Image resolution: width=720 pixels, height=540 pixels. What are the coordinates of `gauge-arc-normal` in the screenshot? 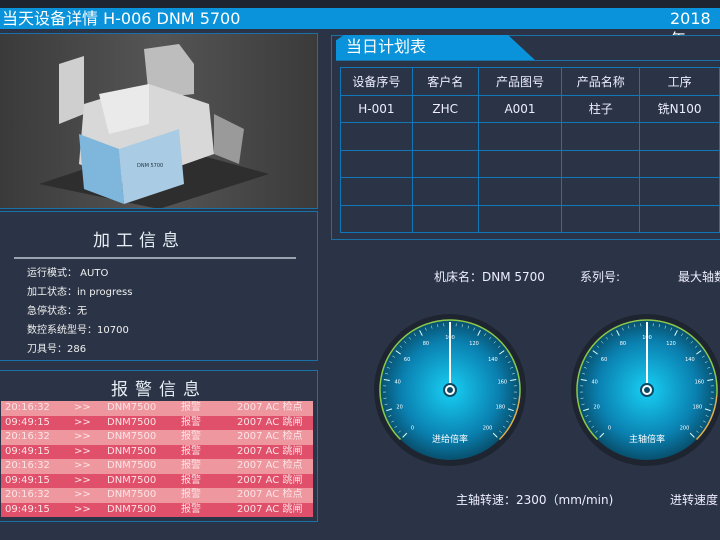 It's located at (647, 380).